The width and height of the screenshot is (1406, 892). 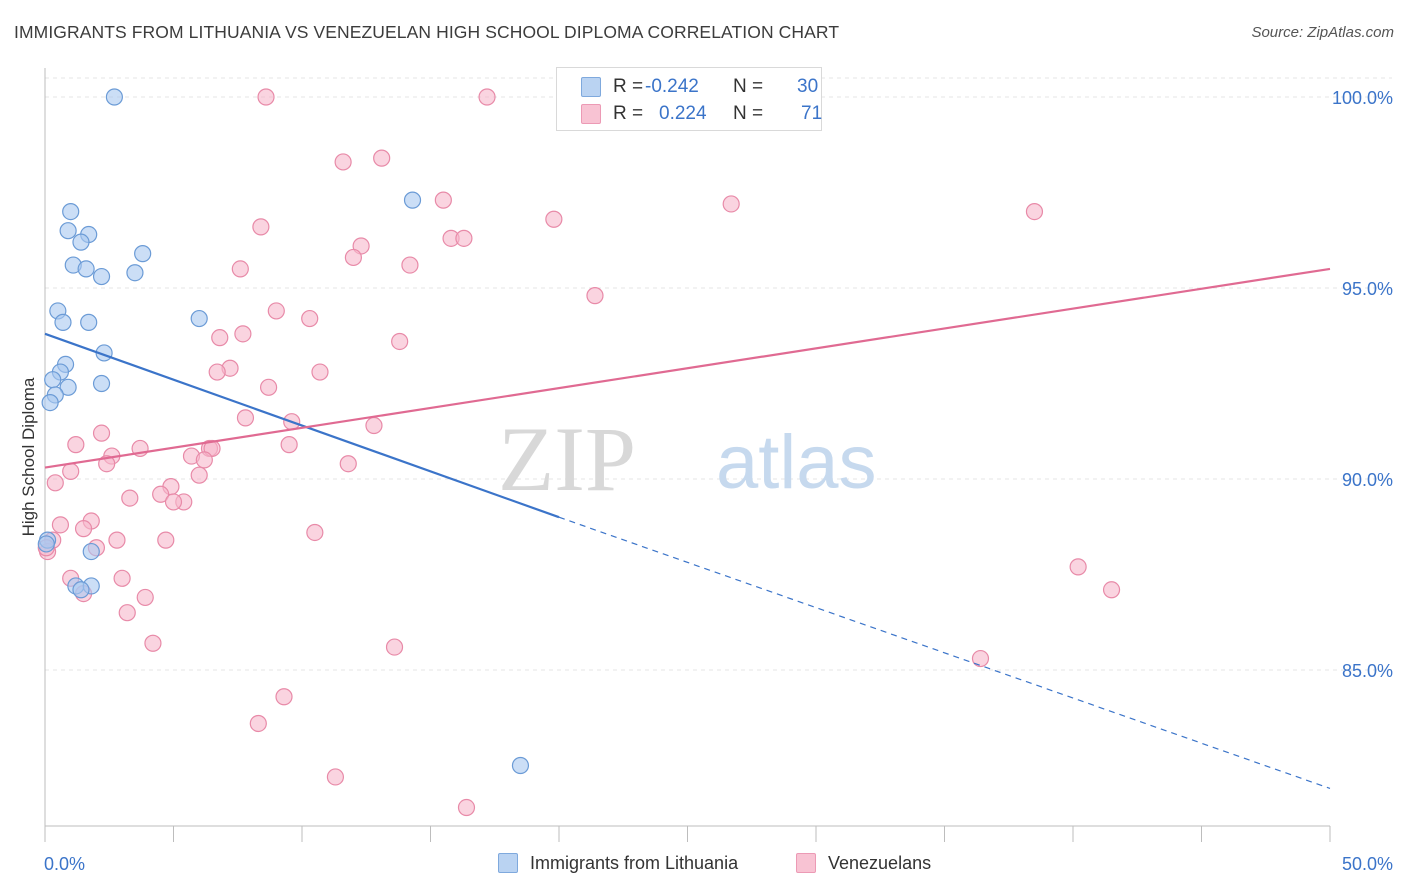 What do you see at coordinates (880, 863) in the screenshot?
I see `legend-label: Venezuelans` at bounding box center [880, 863].